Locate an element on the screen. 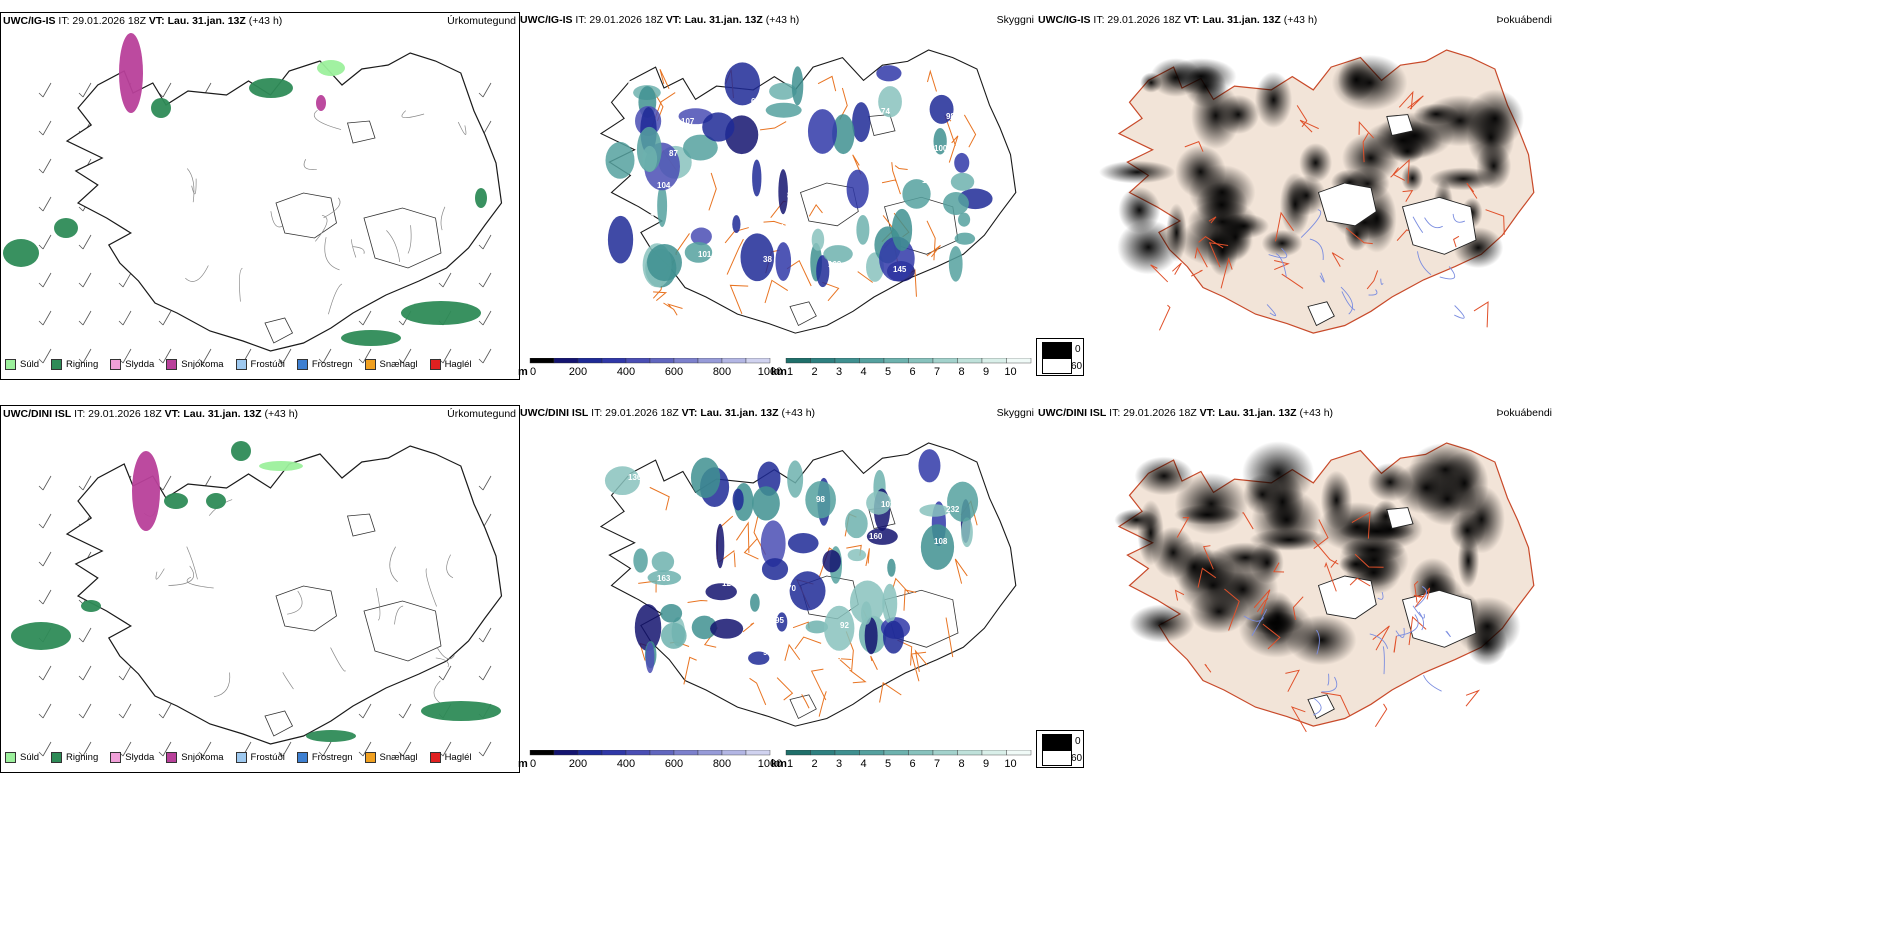  cloud-base-label: 38 is located at coordinates (767, 259).